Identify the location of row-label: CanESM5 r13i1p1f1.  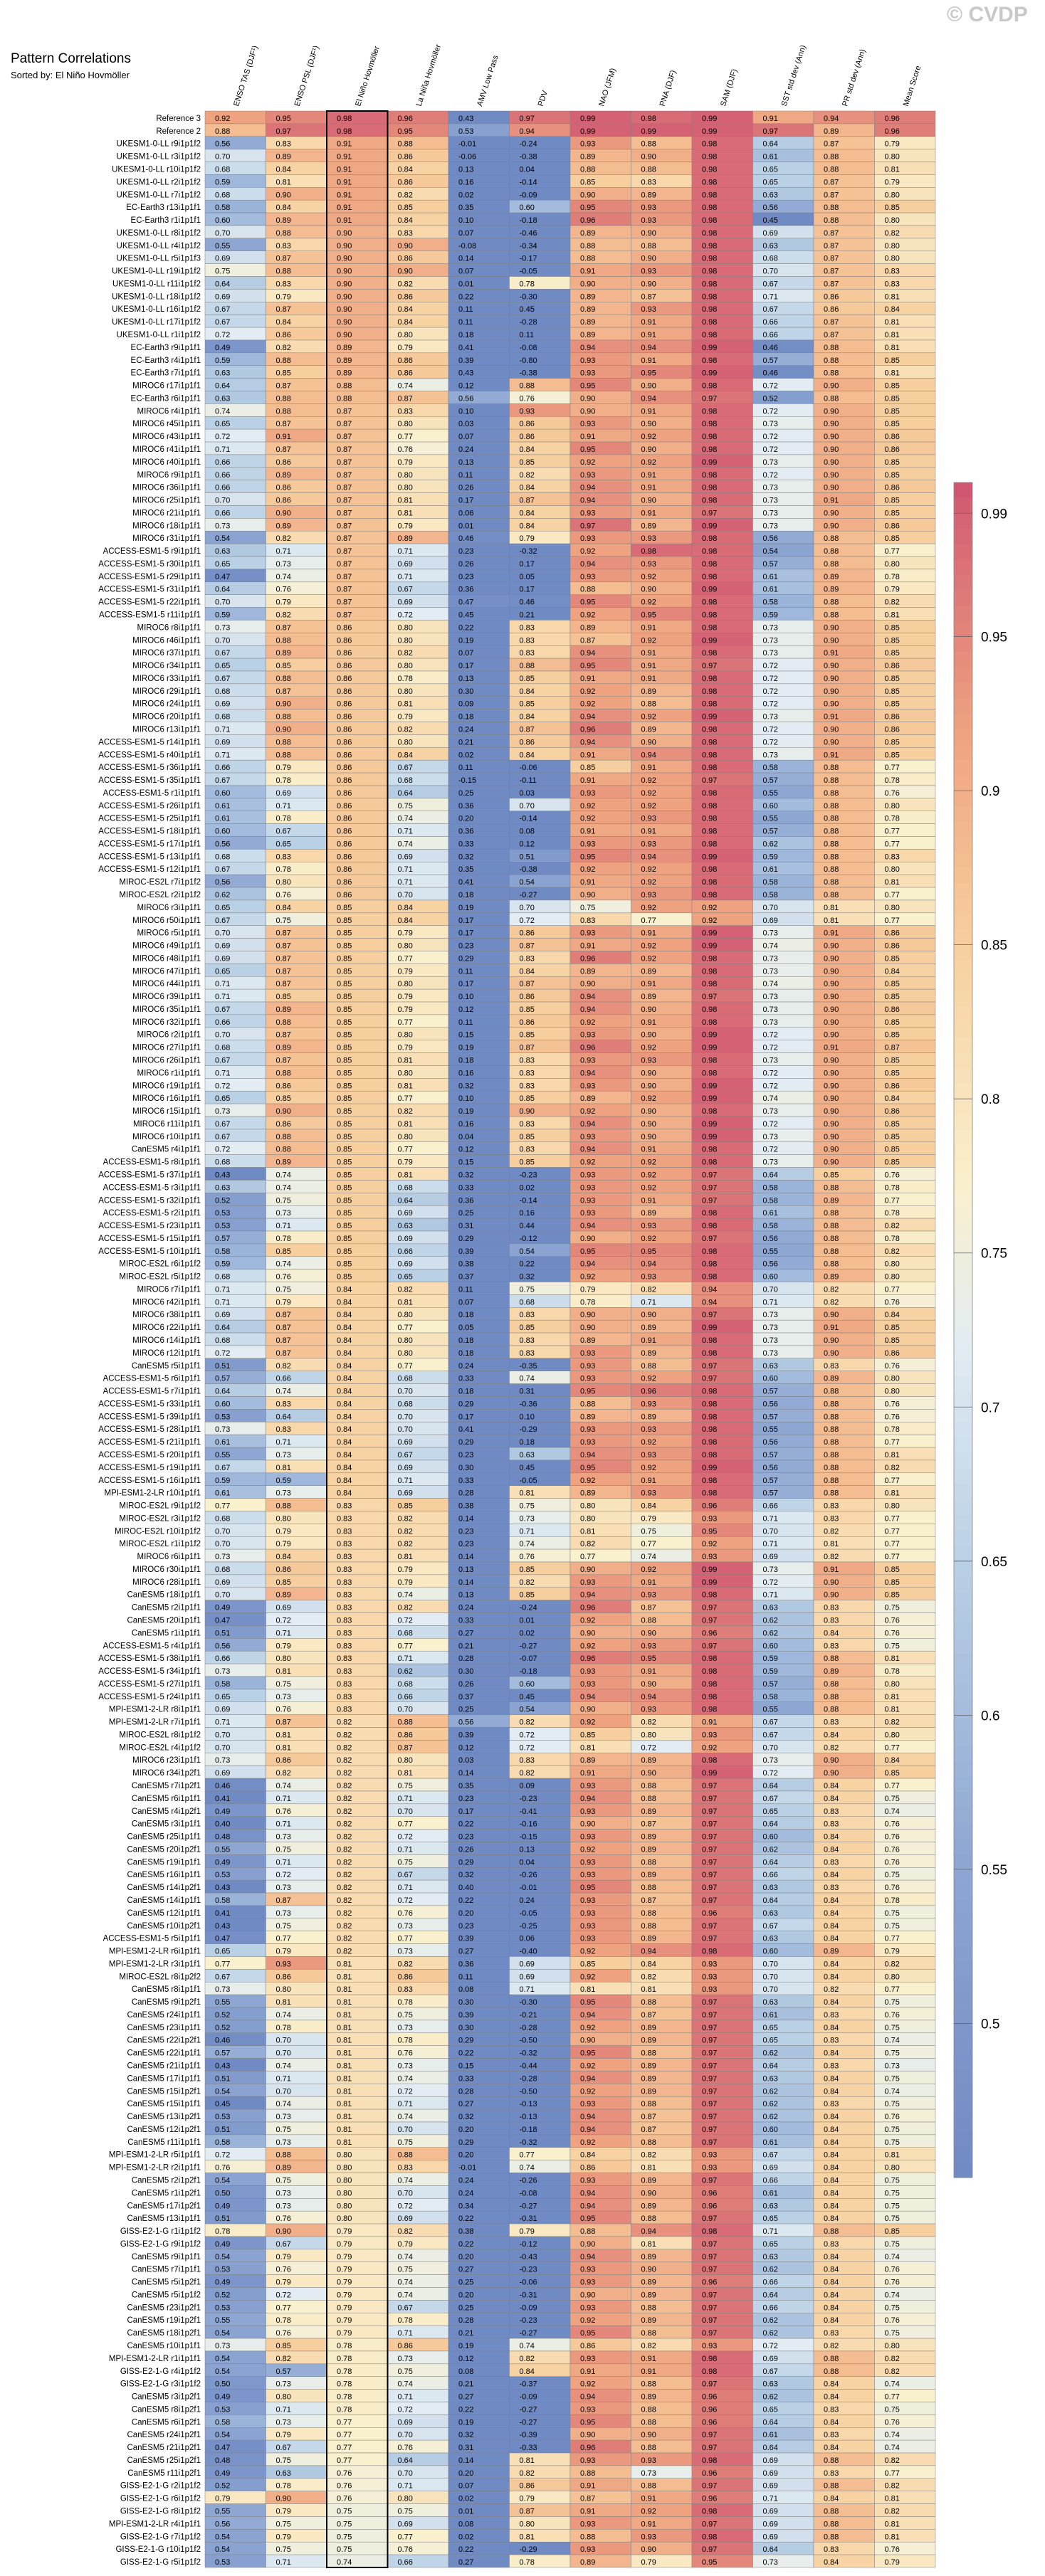
(164, 2219).